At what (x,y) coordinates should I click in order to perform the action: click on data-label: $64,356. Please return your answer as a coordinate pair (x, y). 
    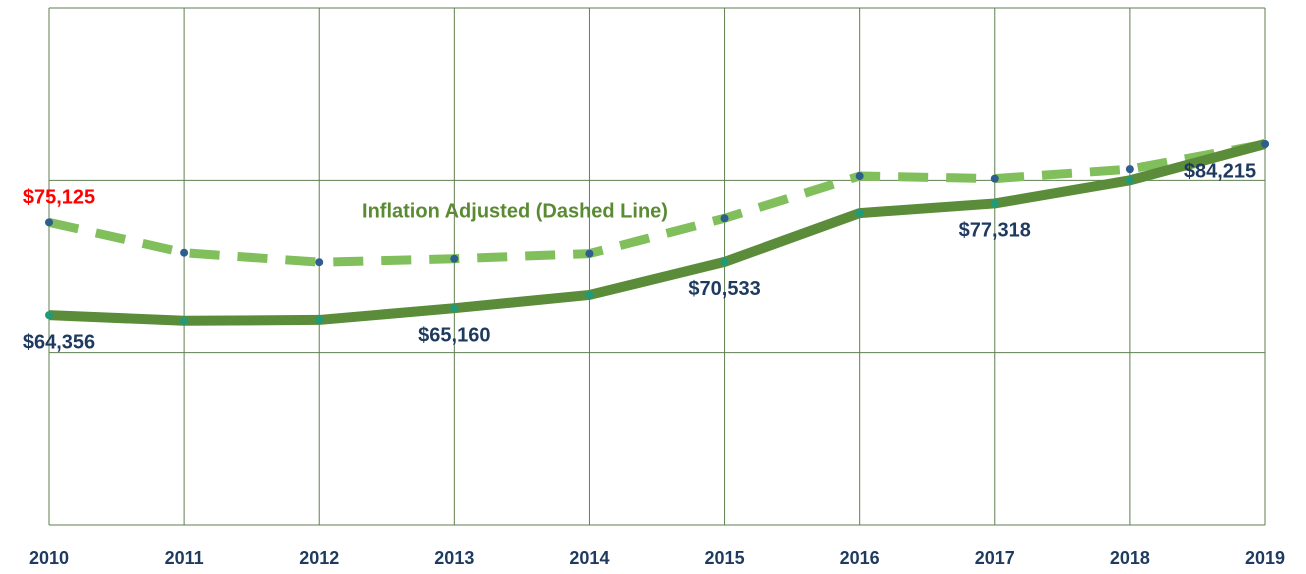
    Looking at the image, I should click on (59, 342).